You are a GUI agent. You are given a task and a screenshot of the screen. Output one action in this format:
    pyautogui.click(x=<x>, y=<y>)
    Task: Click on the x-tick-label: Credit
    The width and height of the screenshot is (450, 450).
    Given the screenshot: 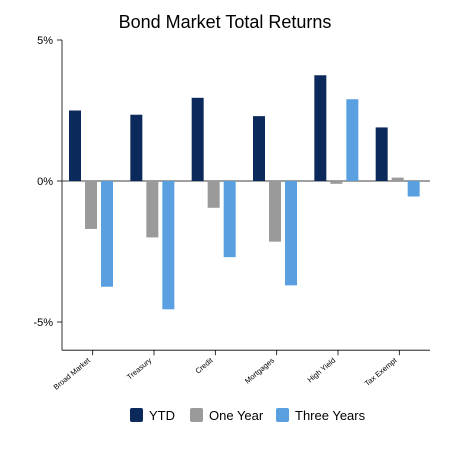 What is the action you would take?
    pyautogui.click(x=205, y=365)
    